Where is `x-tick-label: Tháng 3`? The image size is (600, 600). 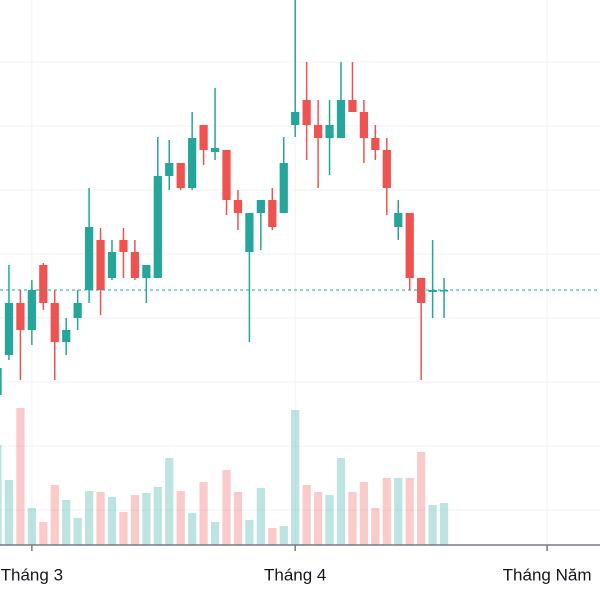 x-tick-label: Tháng 3 is located at coordinates (32, 574).